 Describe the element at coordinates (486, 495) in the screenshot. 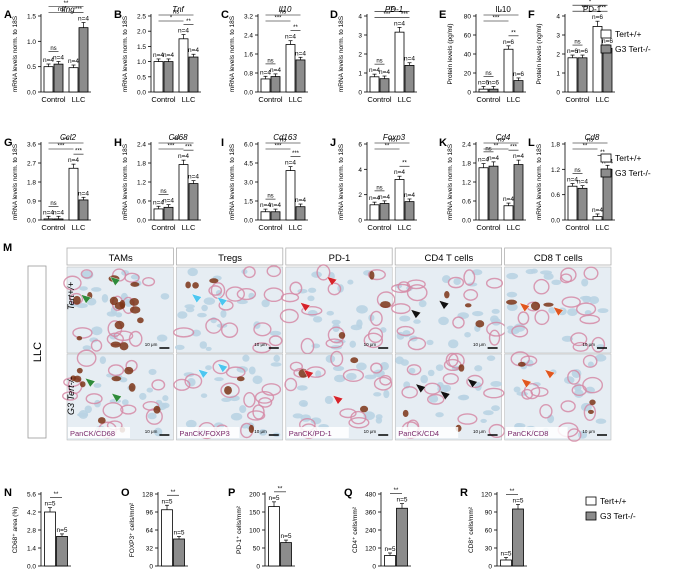

I see `y-tick-label: 120` at that location.